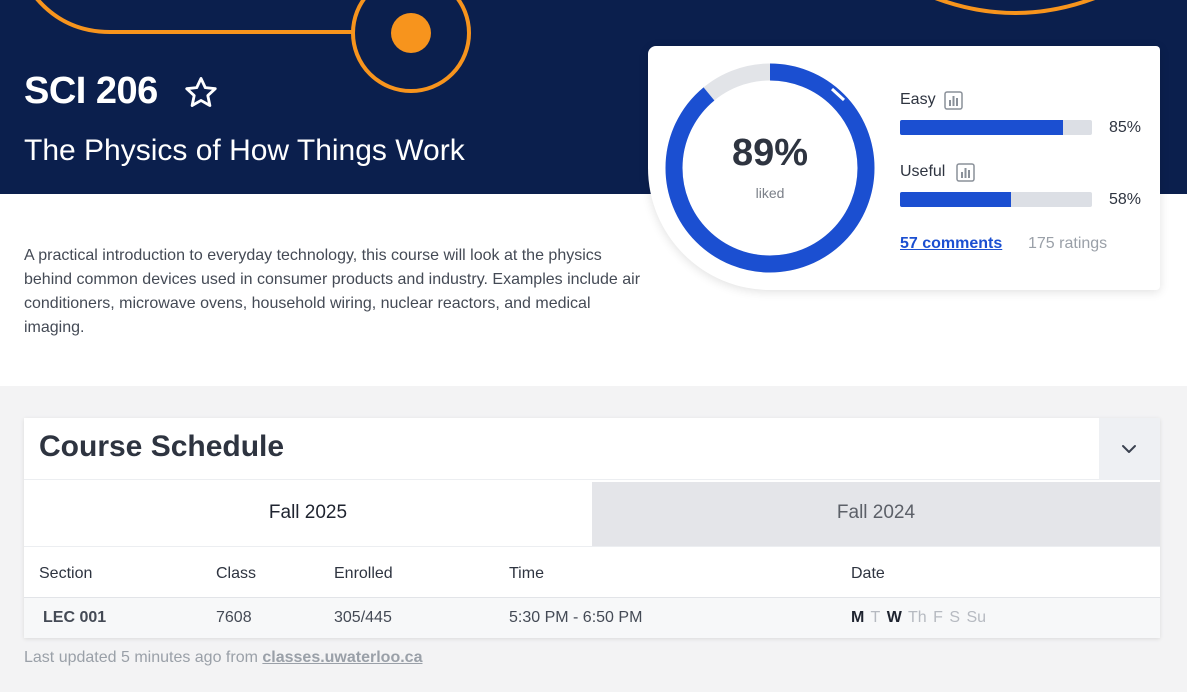  What do you see at coordinates (308, 514) in the screenshot?
I see `tab-fall-2025: Fall 2025` at bounding box center [308, 514].